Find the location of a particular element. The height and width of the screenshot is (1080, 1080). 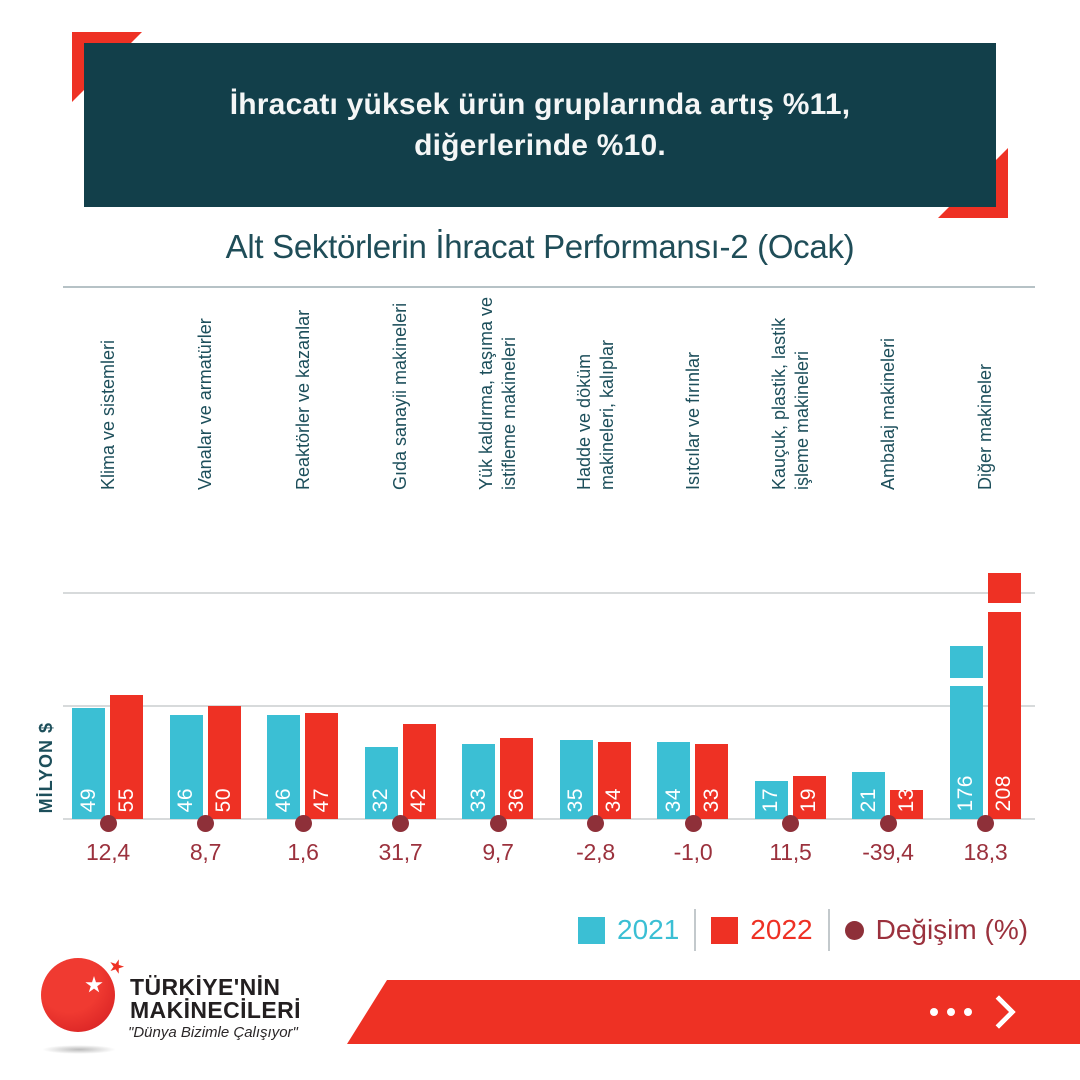

legend-label-2021: 2021 is located at coordinates (648, 929).